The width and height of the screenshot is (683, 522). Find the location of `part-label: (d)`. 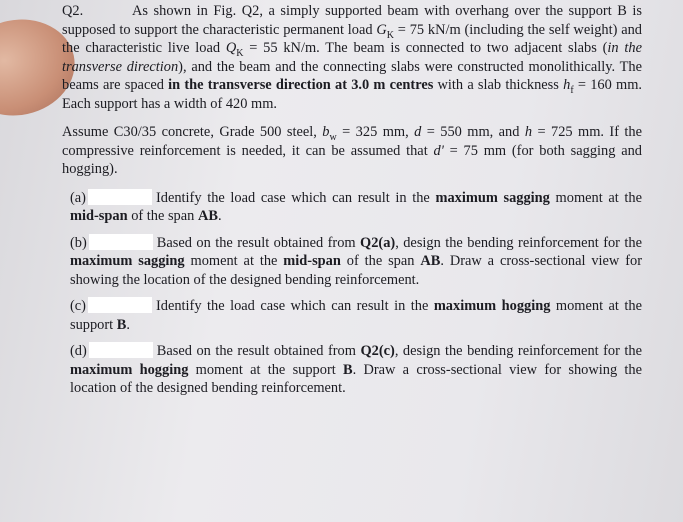

part-label: (d) is located at coordinates (78, 351).